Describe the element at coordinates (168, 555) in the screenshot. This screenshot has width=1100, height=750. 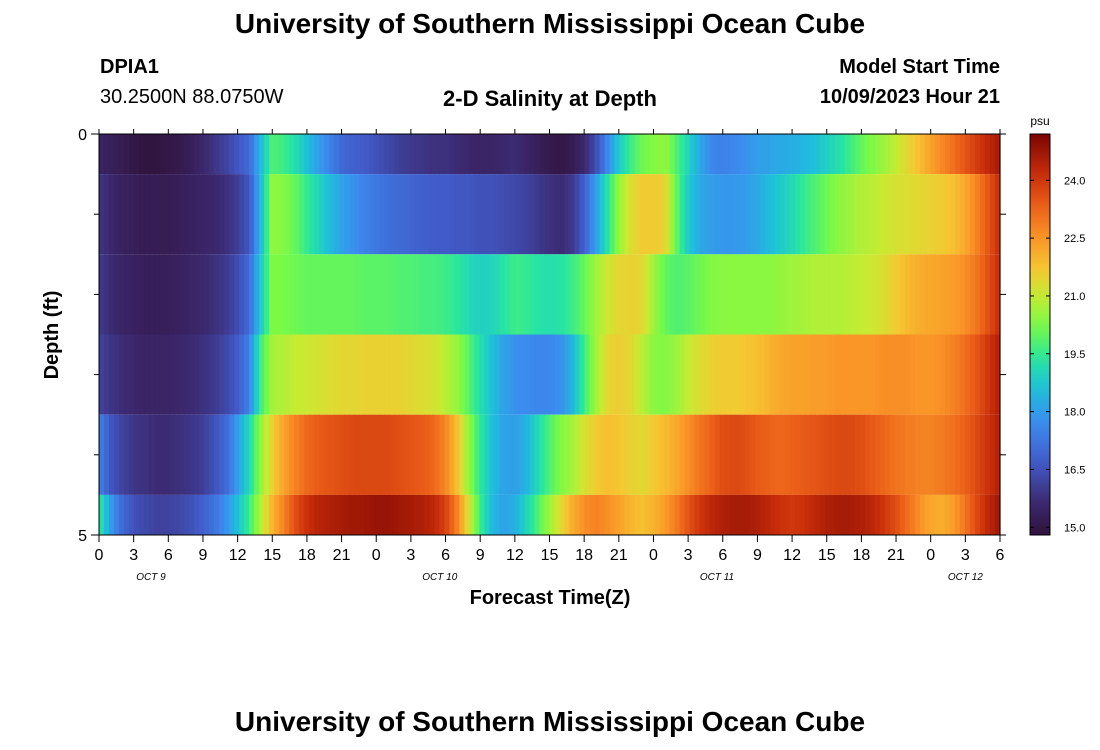
I see `x-tick-label: 6` at that location.